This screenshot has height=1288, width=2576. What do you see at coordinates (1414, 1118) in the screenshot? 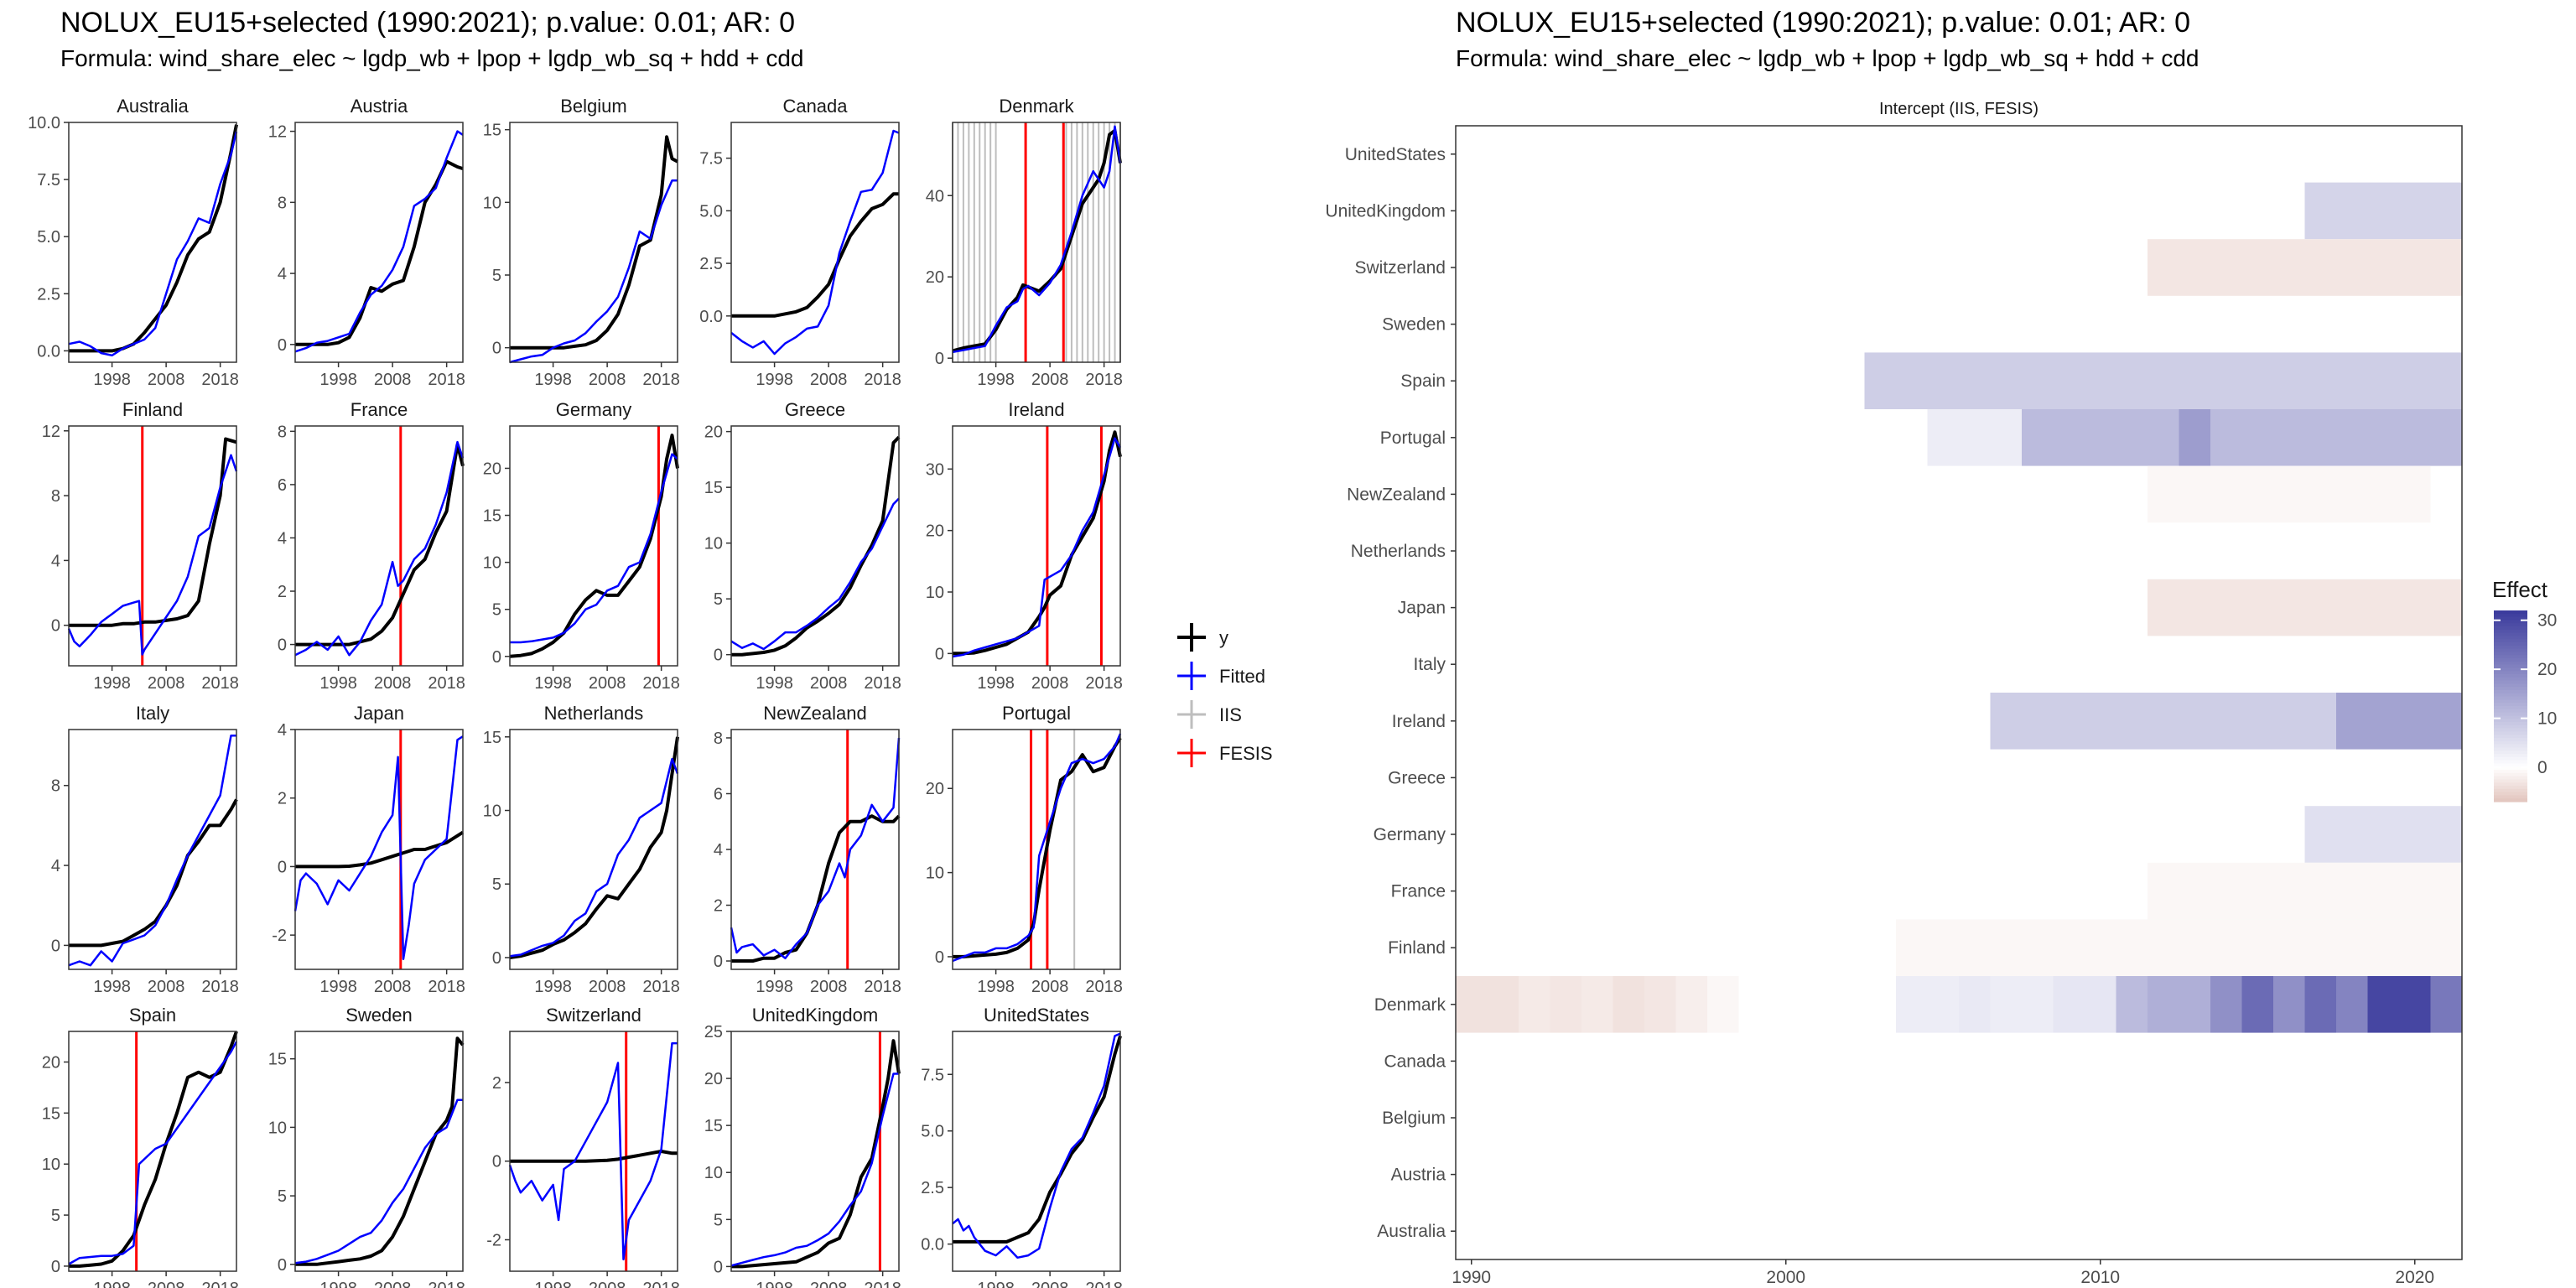
I see `y-category-label: Belgium` at bounding box center [1414, 1118].